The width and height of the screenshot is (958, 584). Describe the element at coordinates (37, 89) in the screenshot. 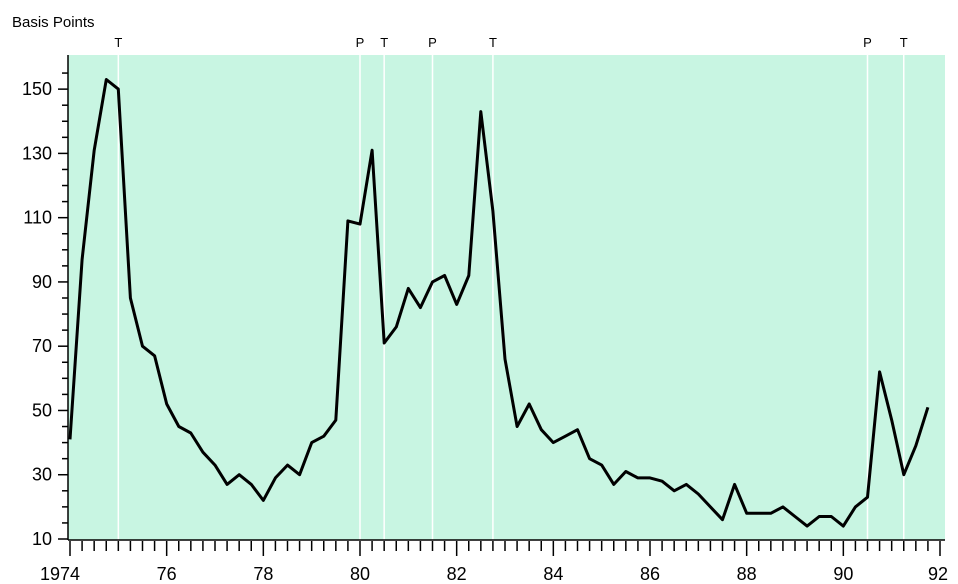

I see `y-tick-label: 150` at that location.